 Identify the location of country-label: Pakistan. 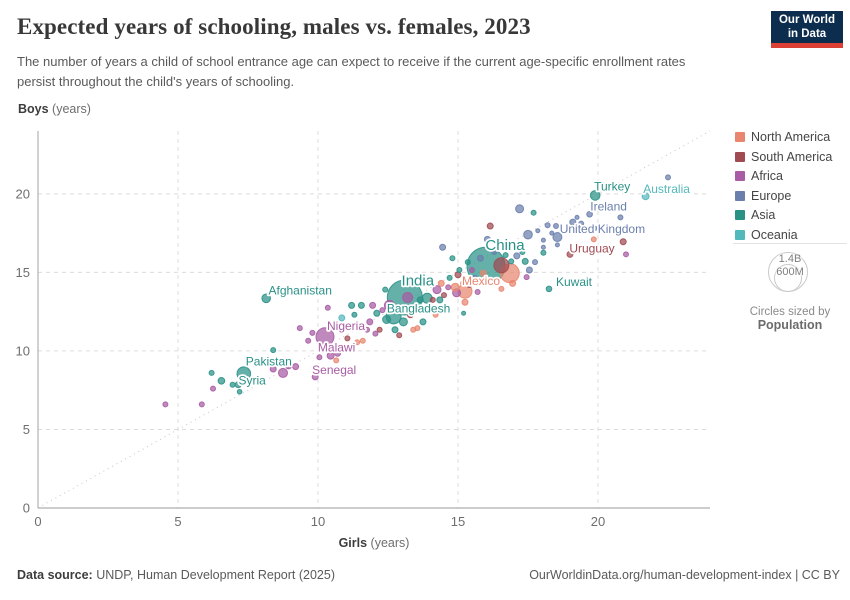
(269, 362).